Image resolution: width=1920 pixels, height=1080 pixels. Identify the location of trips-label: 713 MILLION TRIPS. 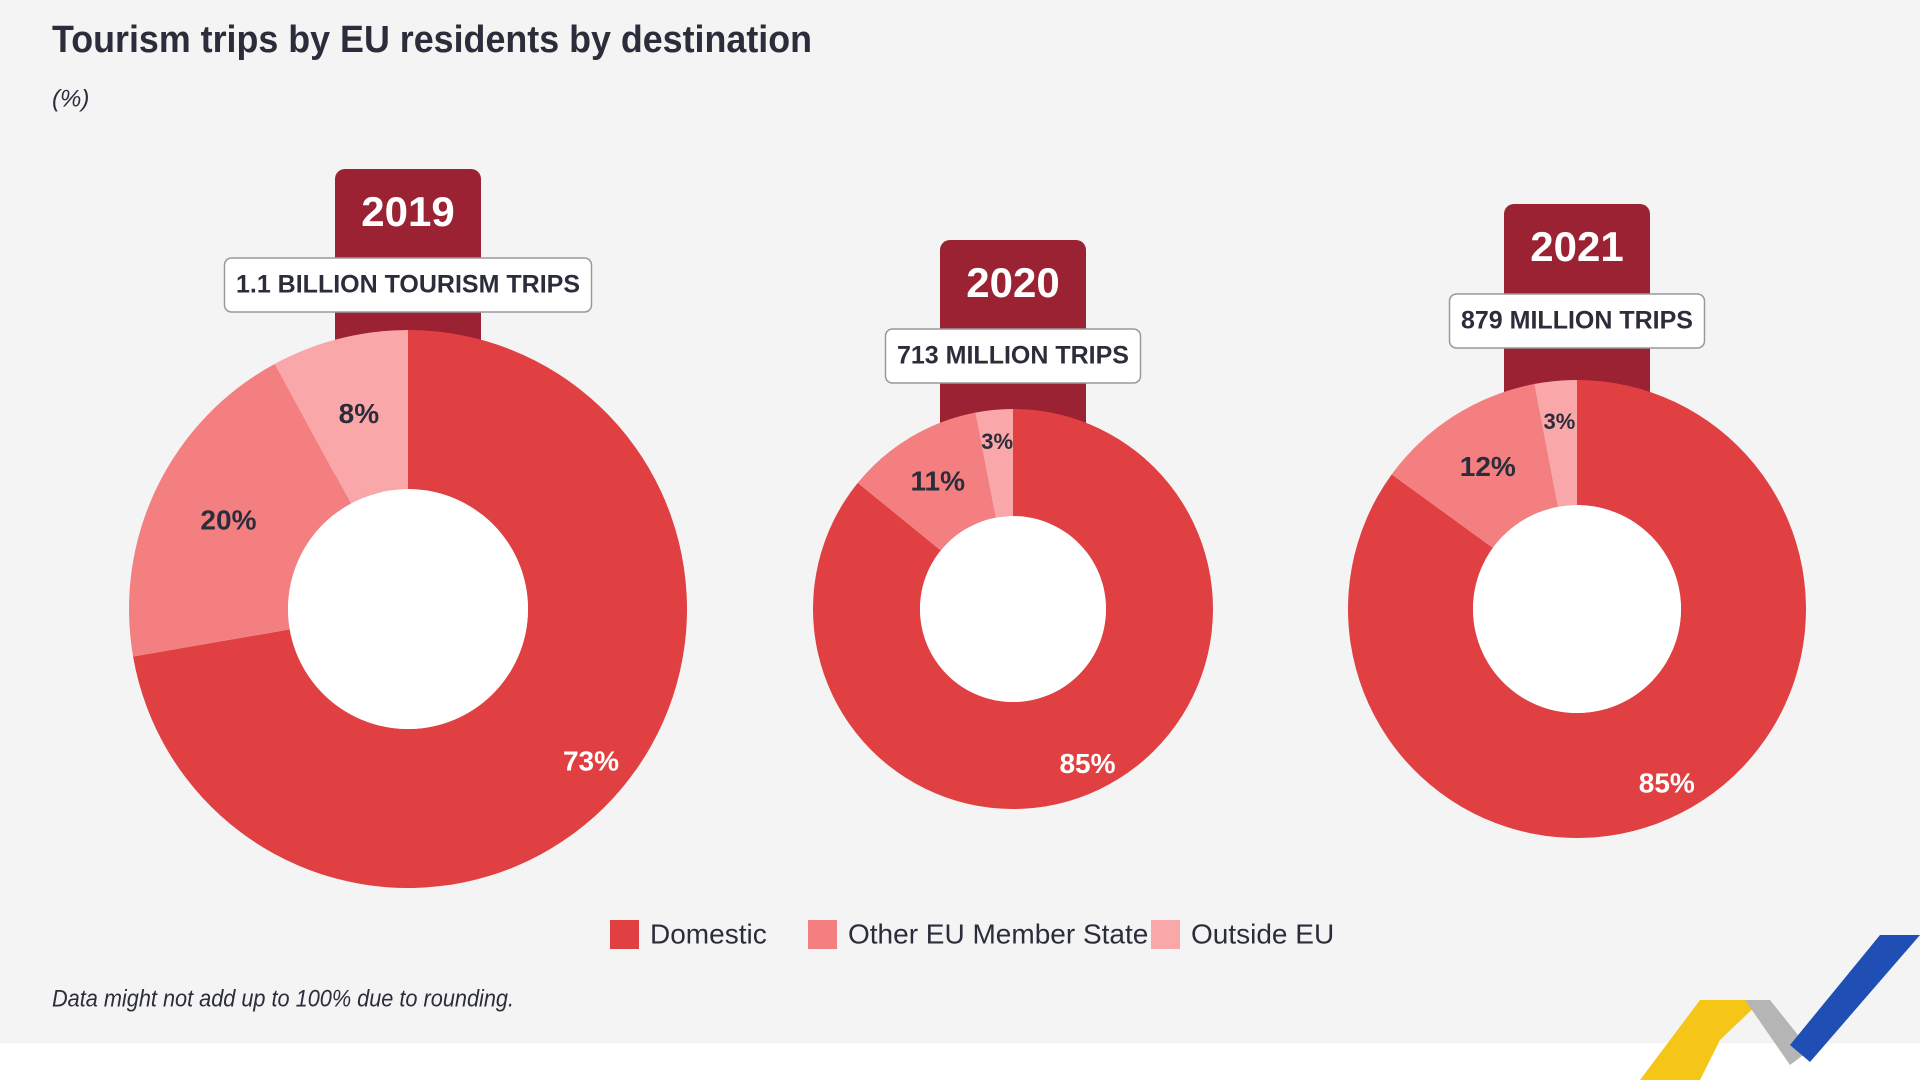
(1013, 356).